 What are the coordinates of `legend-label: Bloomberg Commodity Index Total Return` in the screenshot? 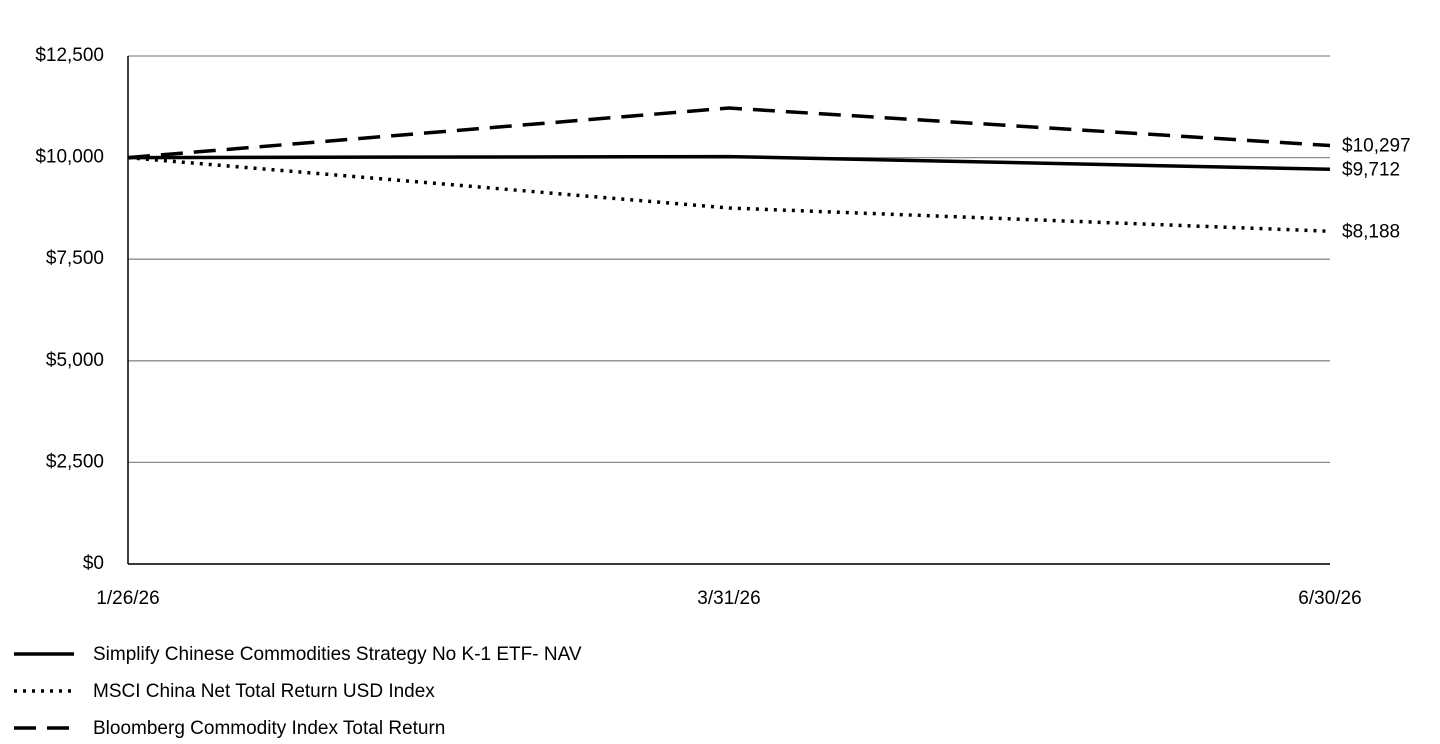 It's located at (269, 728).